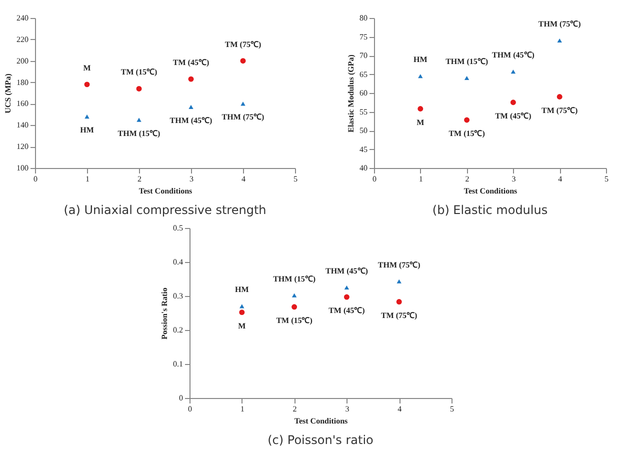 The height and width of the screenshot is (467, 634). I want to click on y-tick-label: 0.4, so click(178, 262).